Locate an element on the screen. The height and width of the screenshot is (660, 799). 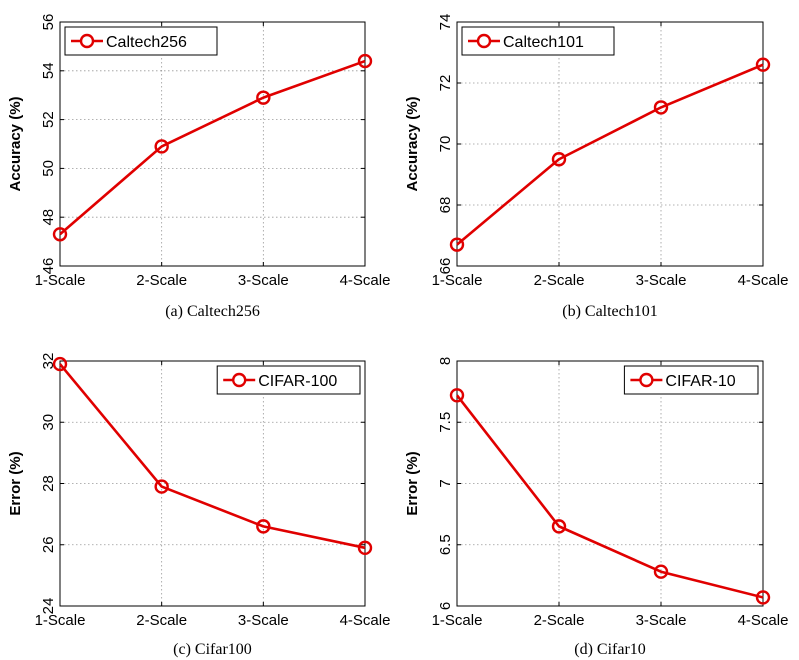
legend: CIFAR-100 is located at coordinates (288, 380).